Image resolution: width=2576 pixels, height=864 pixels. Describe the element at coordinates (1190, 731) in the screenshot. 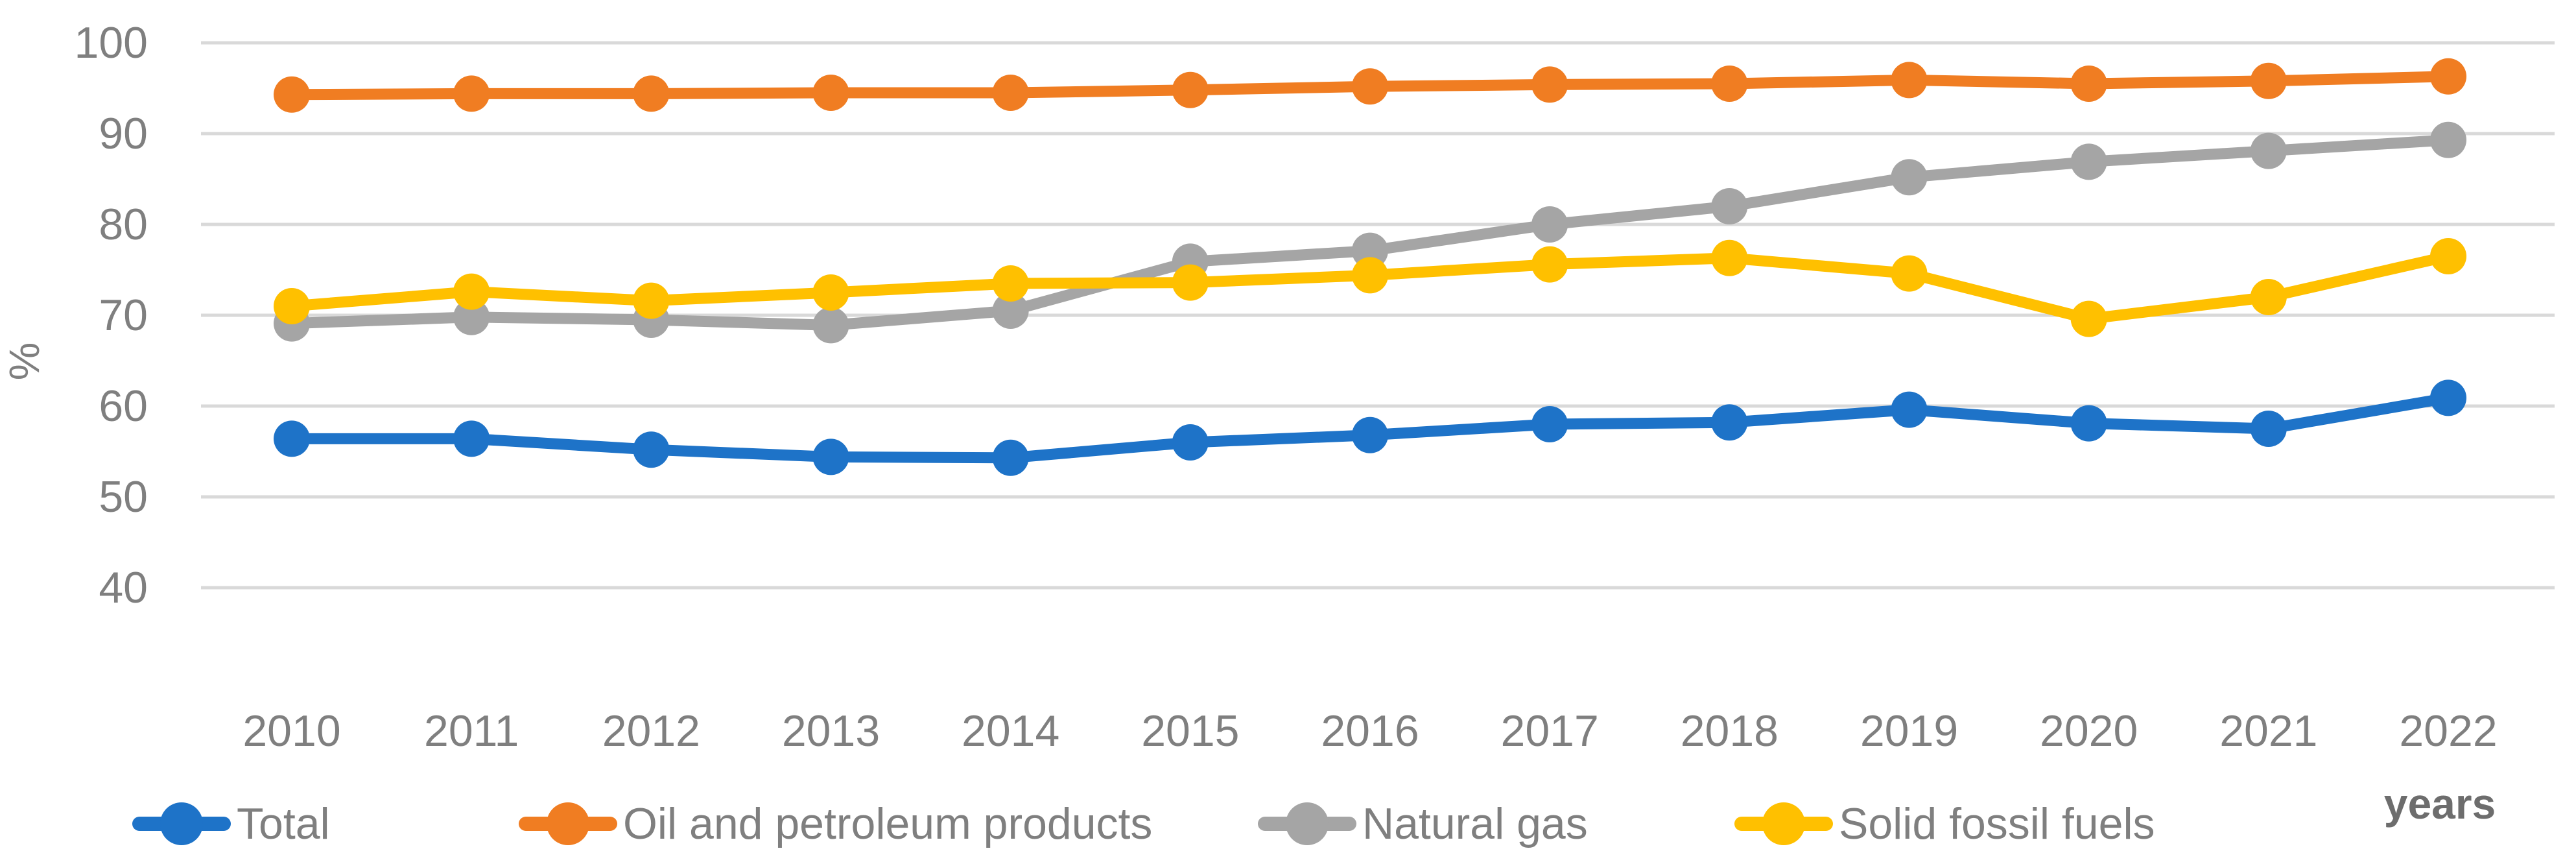

I see `x-axis-tick-label-2015: 2015` at that location.